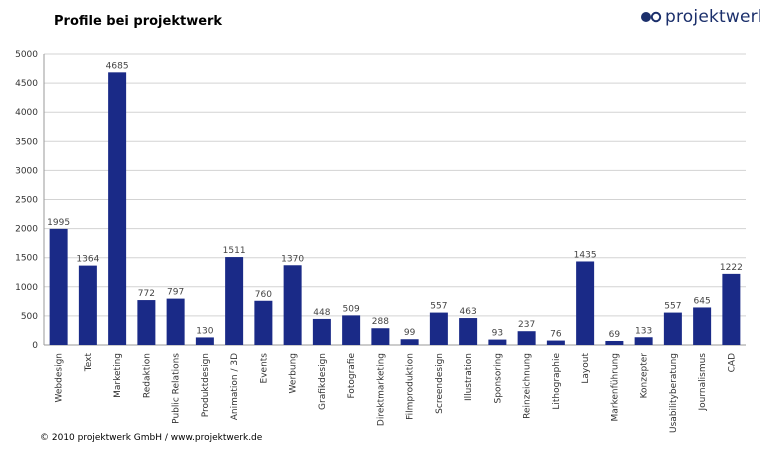 The image size is (760, 453). I want to click on x-tick-label: CAD, so click(732, 362).